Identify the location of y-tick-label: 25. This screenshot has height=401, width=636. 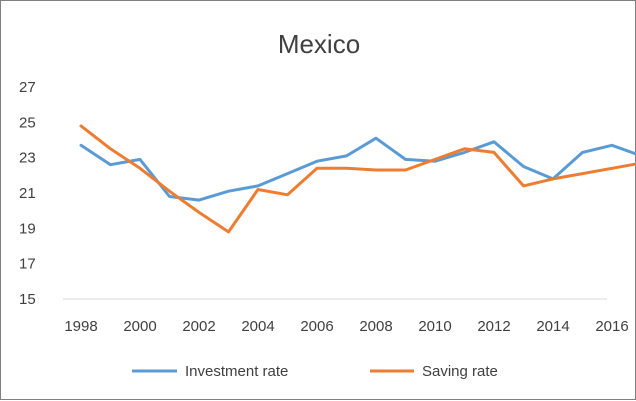
(27, 122).